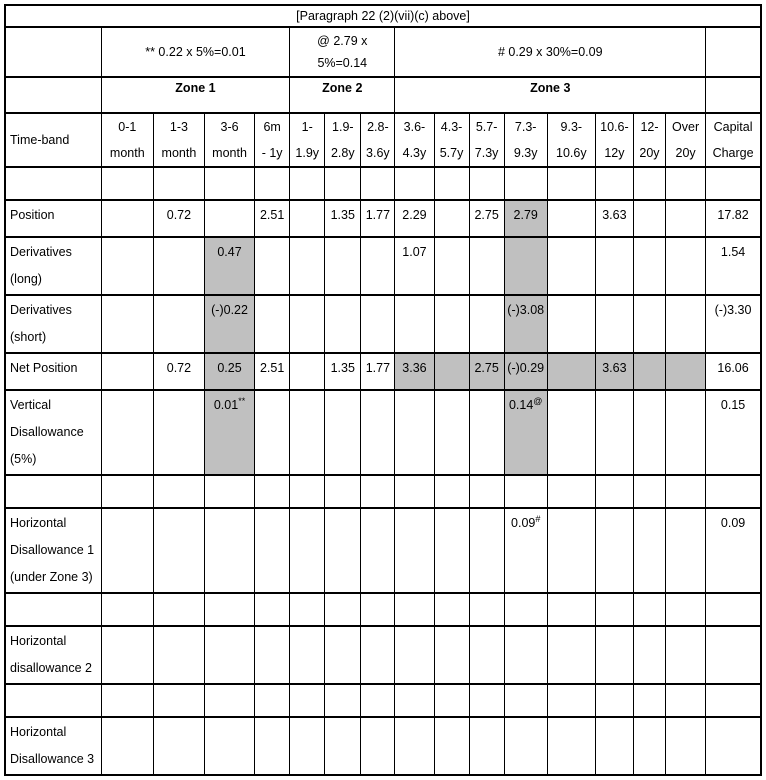 This screenshot has height=780, width=766. What do you see at coordinates (414, 266) in the screenshot?
I see `derivatives-long-cell-3.6-4.3y: 1.07` at bounding box center [414, 266].